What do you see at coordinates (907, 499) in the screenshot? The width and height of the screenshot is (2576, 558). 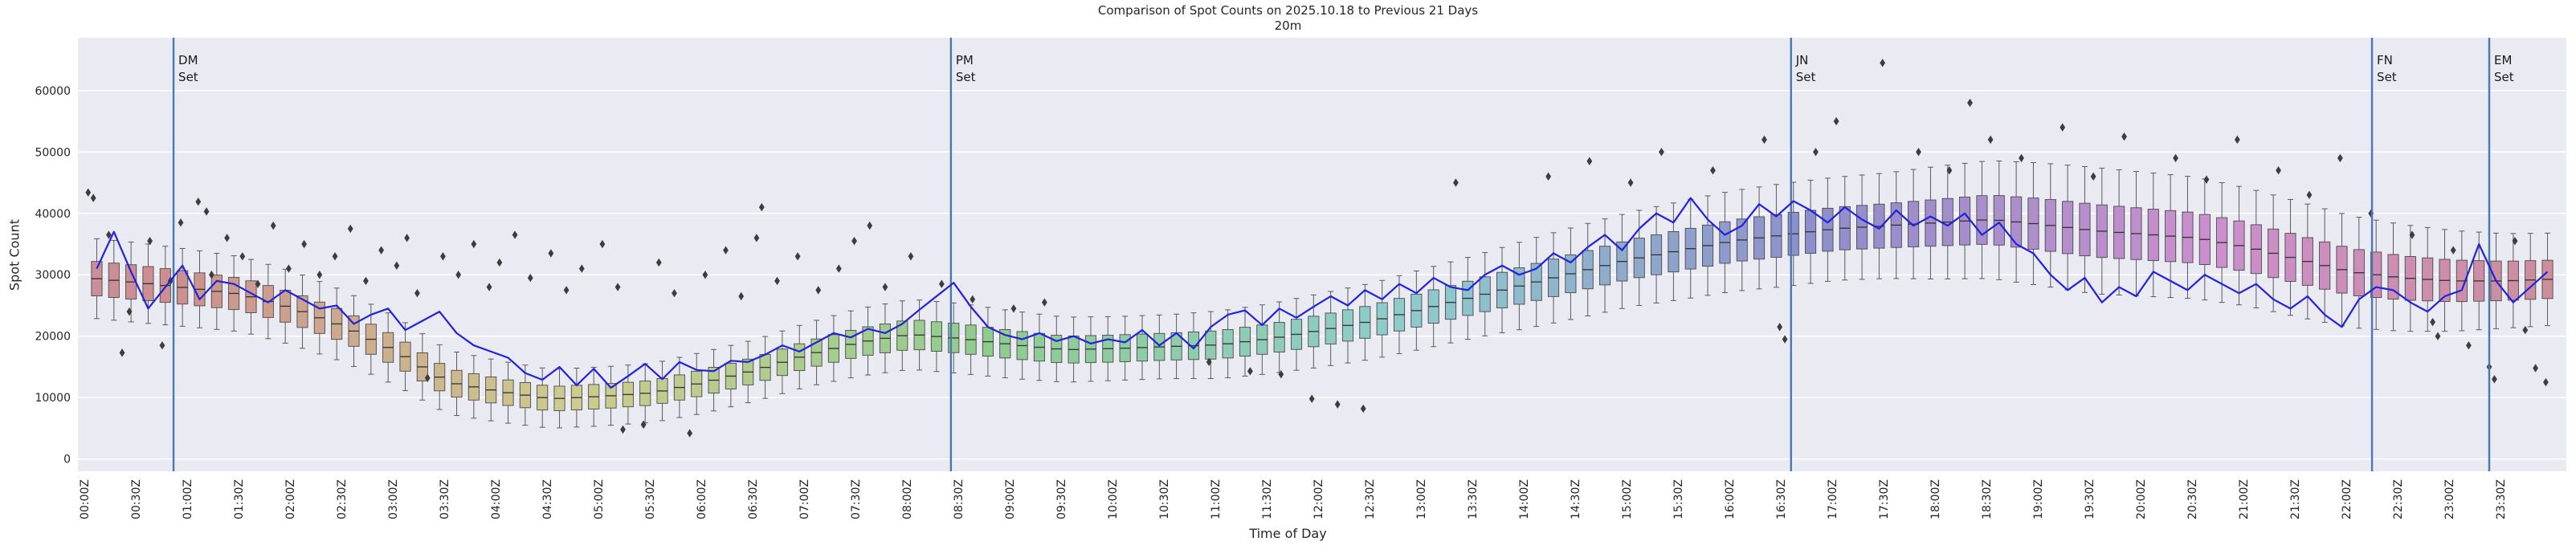 I see `x-tick-label: 08:00Z` at bounding box center [907, 499].